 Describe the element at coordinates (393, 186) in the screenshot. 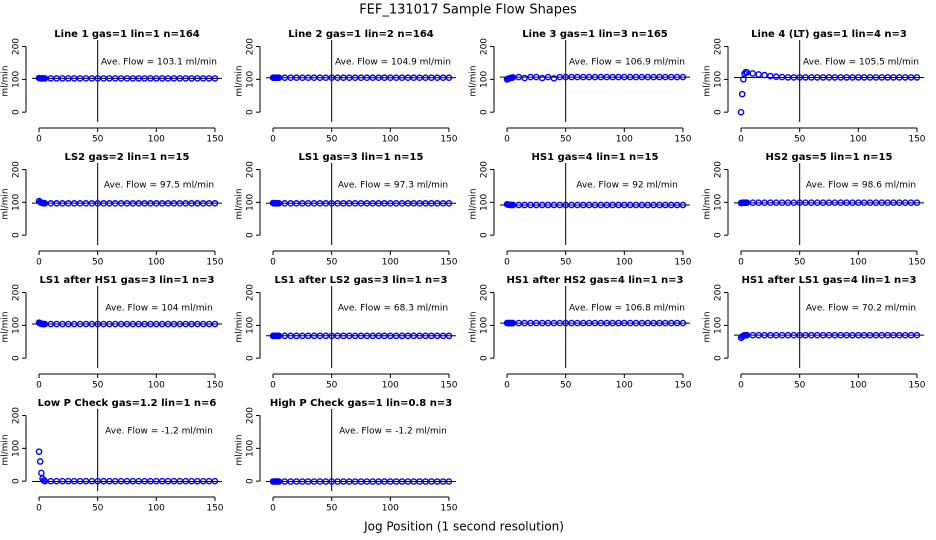

I see `annotation: Ave. Flow = 97.3 ml/min` at that location.